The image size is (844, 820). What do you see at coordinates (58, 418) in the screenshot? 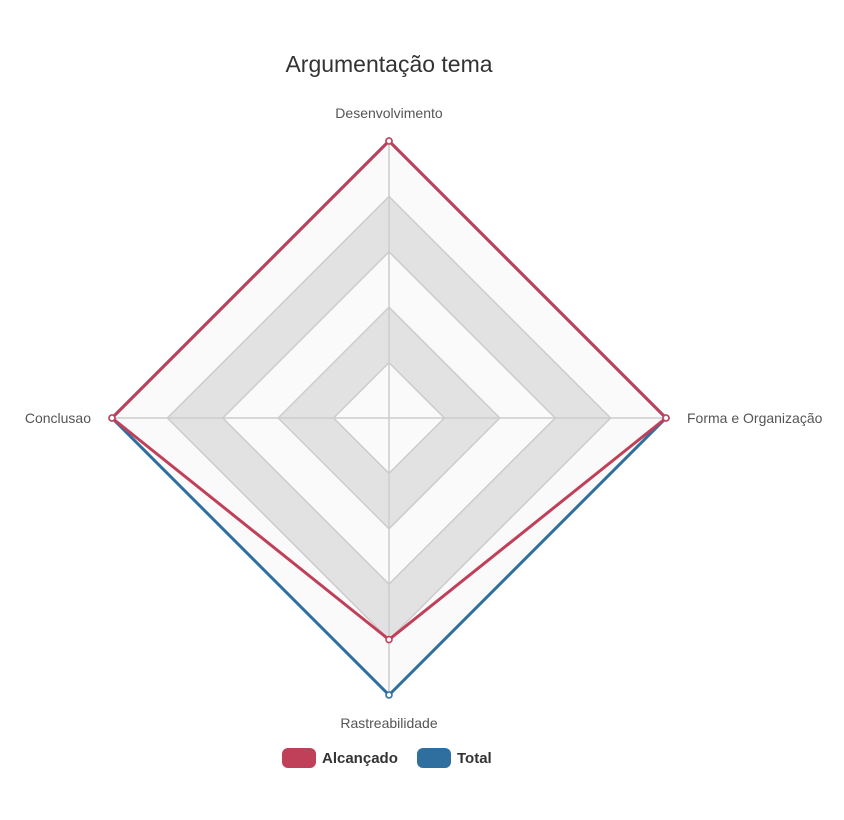
I see `axis-label-3: Conclusao` at bounding box center [58, 418].